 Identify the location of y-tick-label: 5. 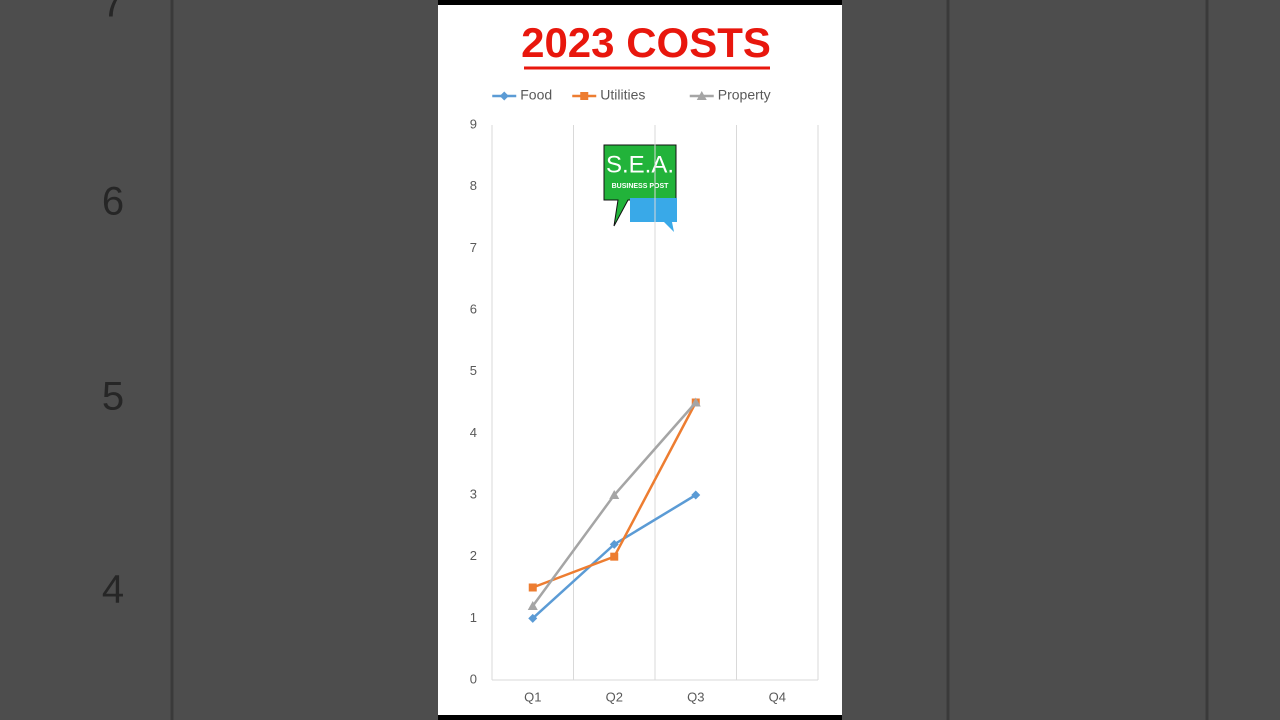
(473, 370).